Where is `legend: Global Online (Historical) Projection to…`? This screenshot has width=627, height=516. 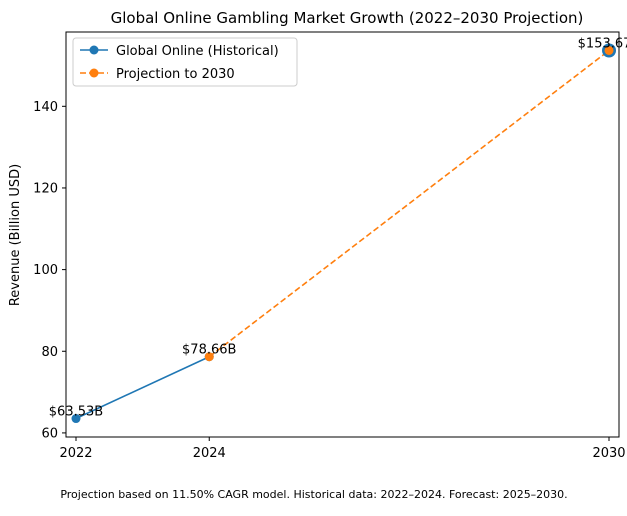 legend: Global Online (Historical) Projection to… is located at coordinates (185, 62).